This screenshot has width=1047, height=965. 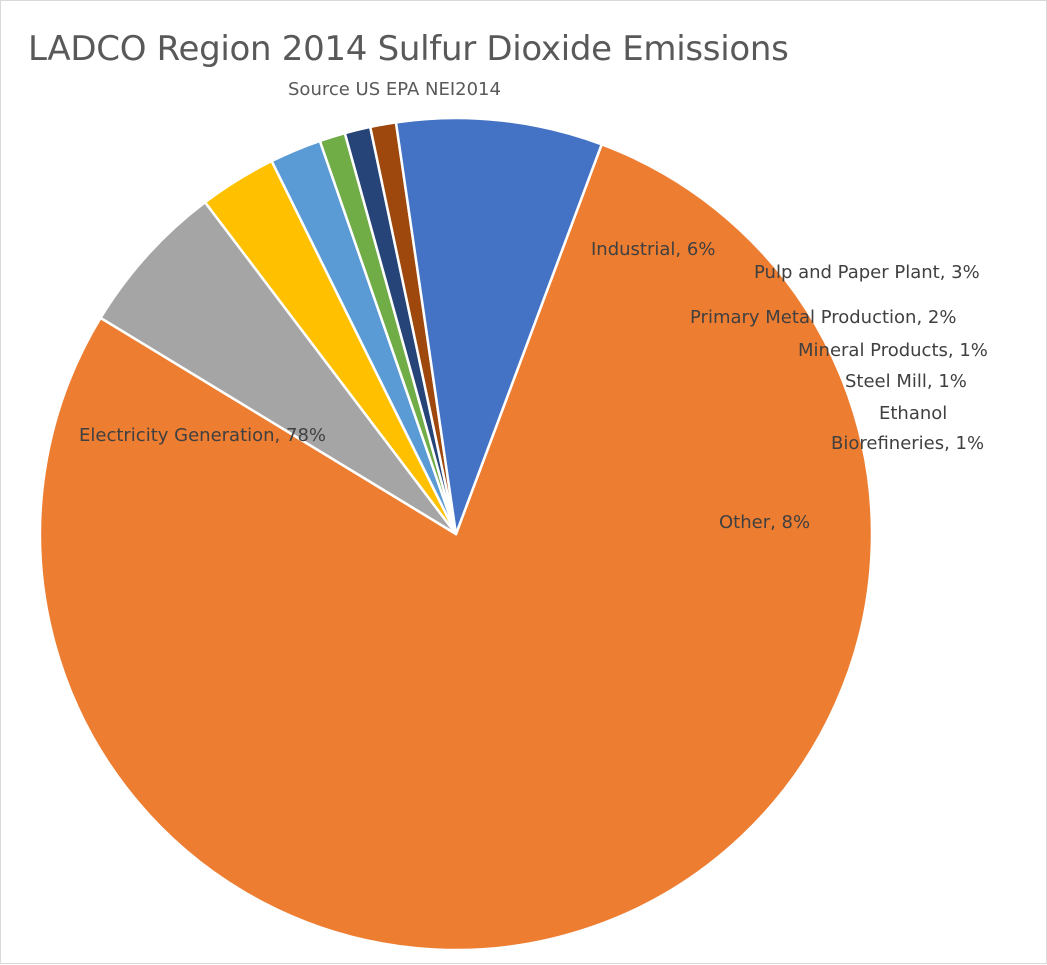 I want to click on slice-label-pulp-and-paper-plant: Pulp and Paper Plant, 3%, so click(x=867, y=272).